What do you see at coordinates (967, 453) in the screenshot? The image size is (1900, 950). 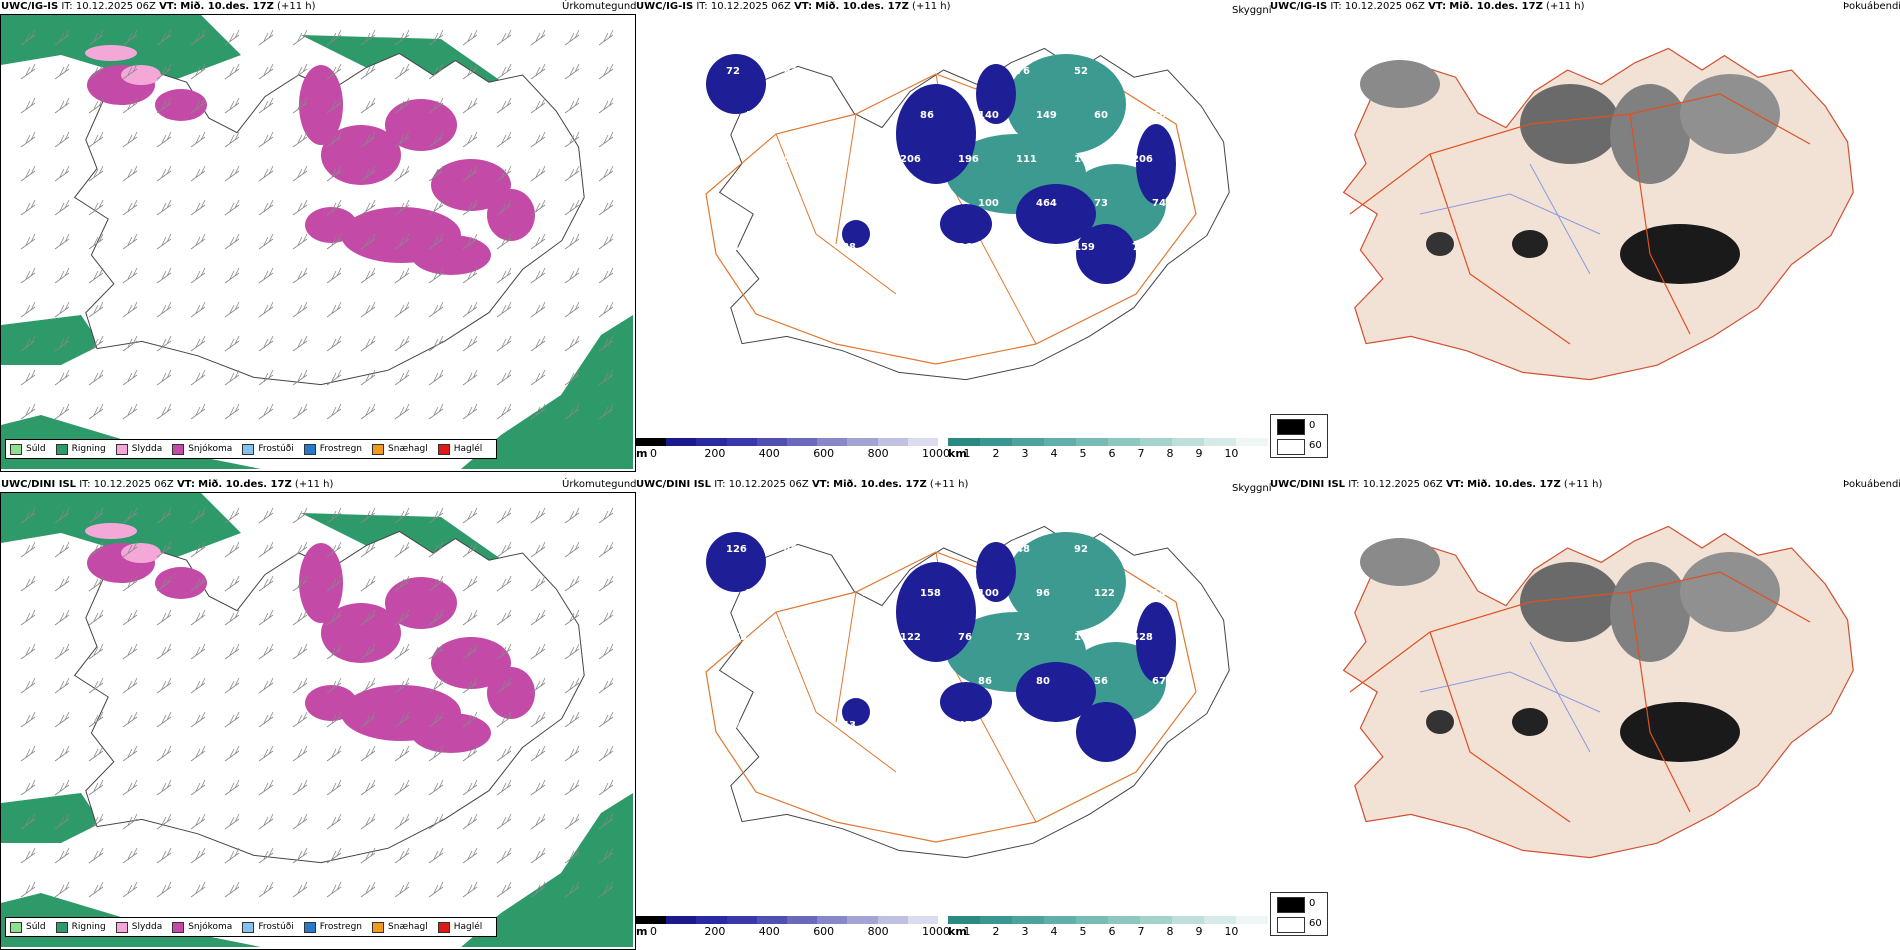 I see `colorbar-tick: 1` at bounding box center [967, 453].